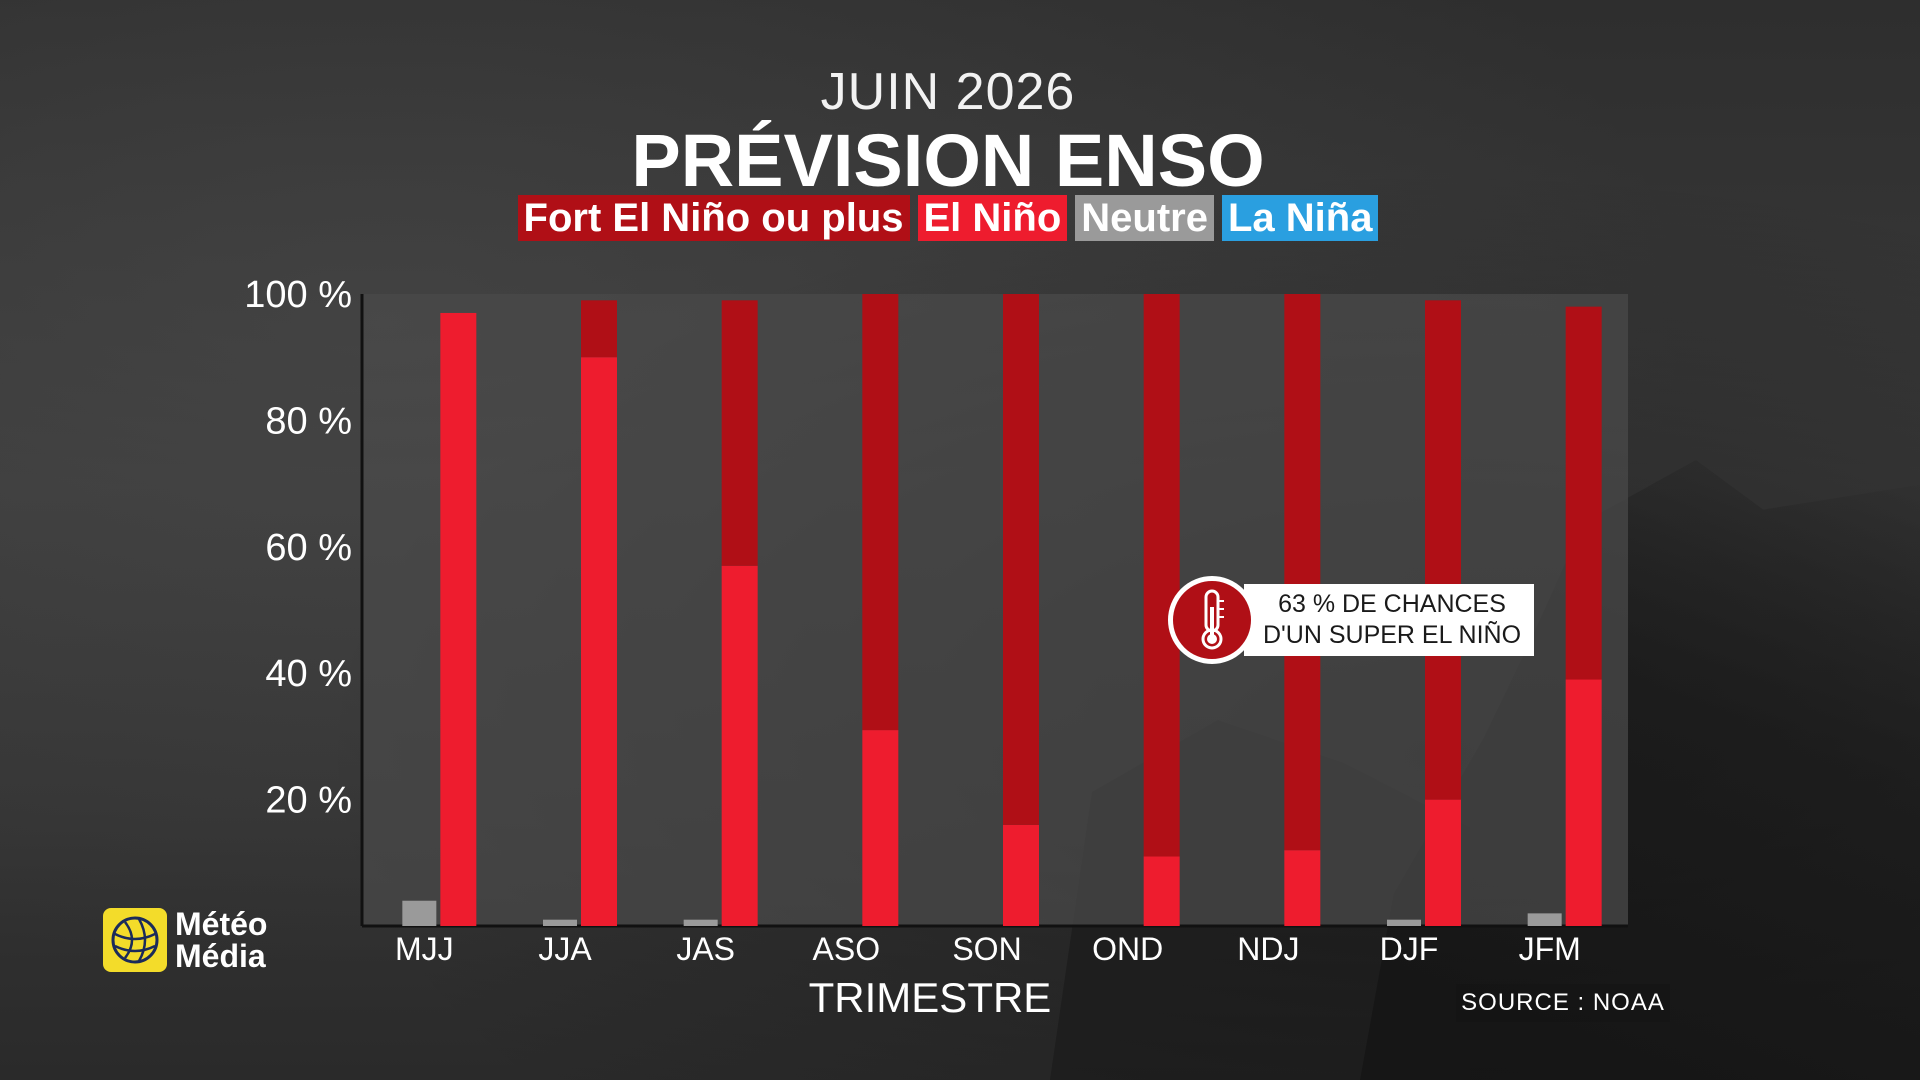 The width and height of the screenshot is (1920, 1080). What do you see at coordinates (1300, 218) in the screenshot?
I see `legend-item-la-nina: La Niña` at bounding box center [1300, 218].